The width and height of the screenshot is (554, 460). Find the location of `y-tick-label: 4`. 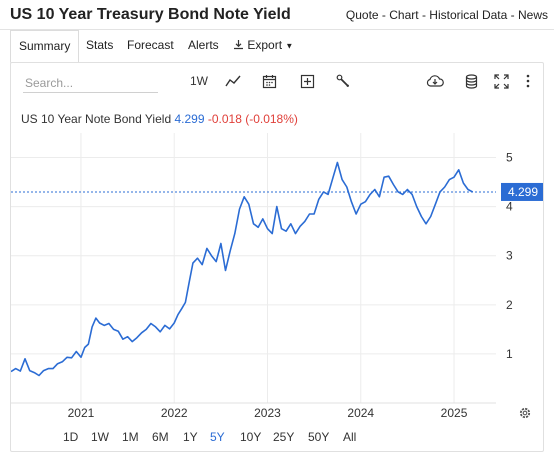

y-tick-label: 4 is located at coordinates (509, 207).